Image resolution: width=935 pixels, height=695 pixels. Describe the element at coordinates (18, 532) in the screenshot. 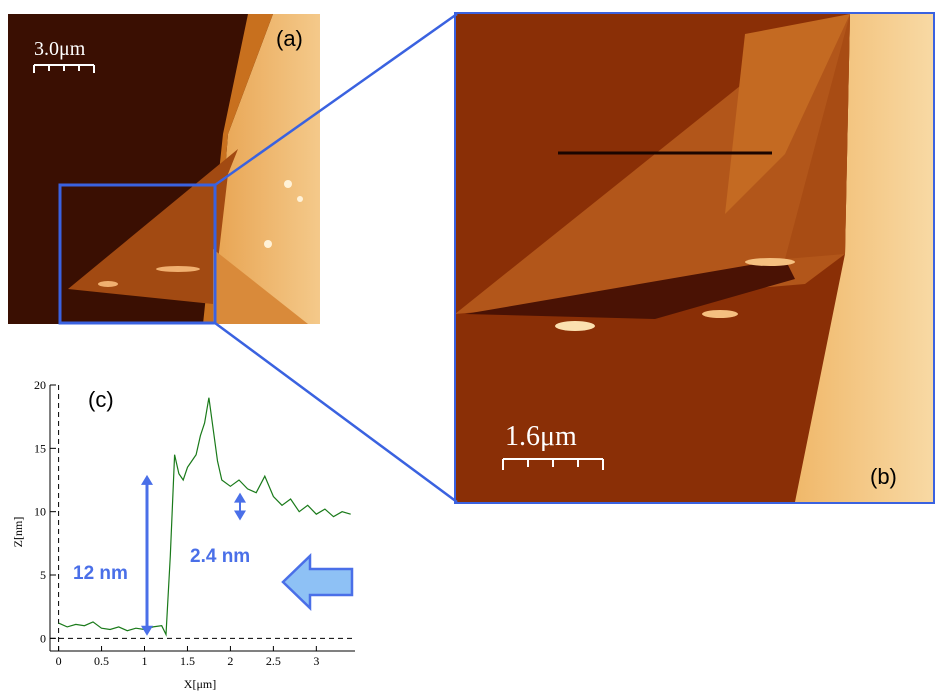

I see `y-axis-label: Z[nm]` at that location.